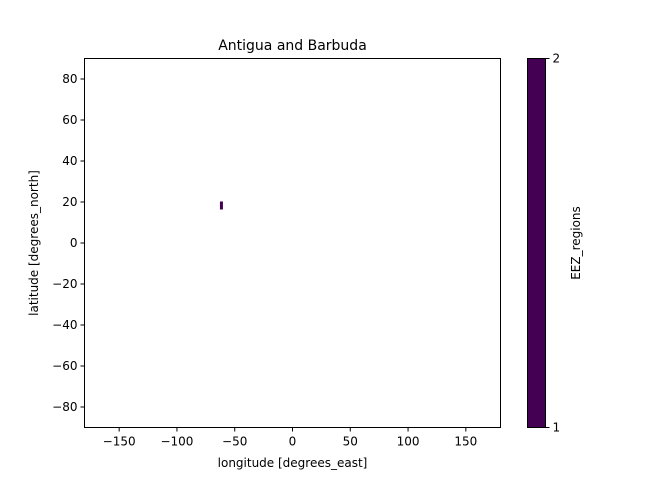 The width and height of the screenshot is (672, 480). What do you see at coordinates (68, 243) in the screenshot?
I see `y-axis-ticks: 80 60 40 20 0 −20 −40 −60 −80` at bounding box center [68, 243].